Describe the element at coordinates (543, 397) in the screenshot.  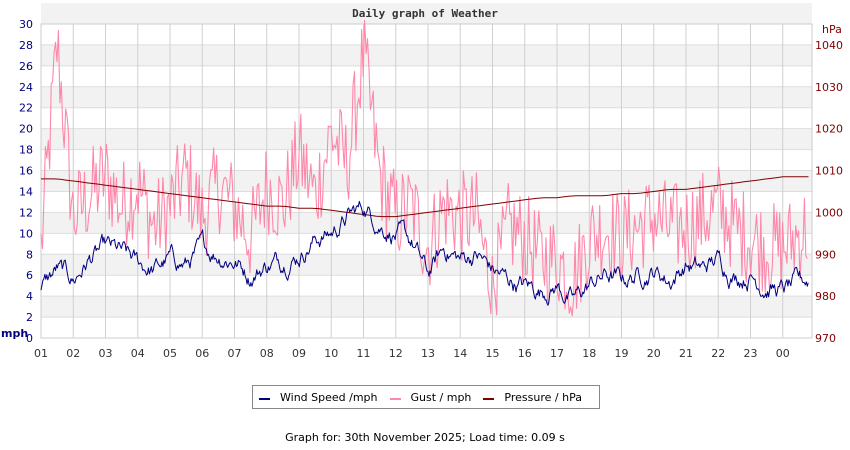
I see `legend-label: Pressure / hPa` at that location.